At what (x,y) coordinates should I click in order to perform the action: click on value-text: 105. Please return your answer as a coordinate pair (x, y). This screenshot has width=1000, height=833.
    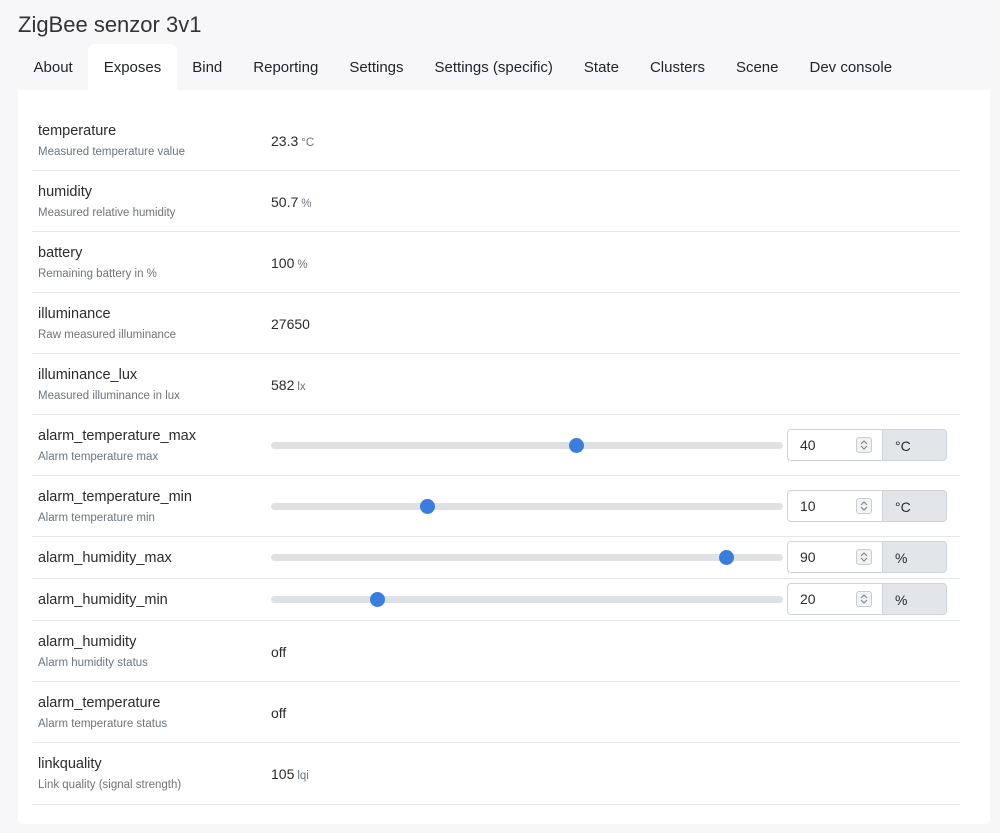
    Looking at the image, I should click on (283, 774).